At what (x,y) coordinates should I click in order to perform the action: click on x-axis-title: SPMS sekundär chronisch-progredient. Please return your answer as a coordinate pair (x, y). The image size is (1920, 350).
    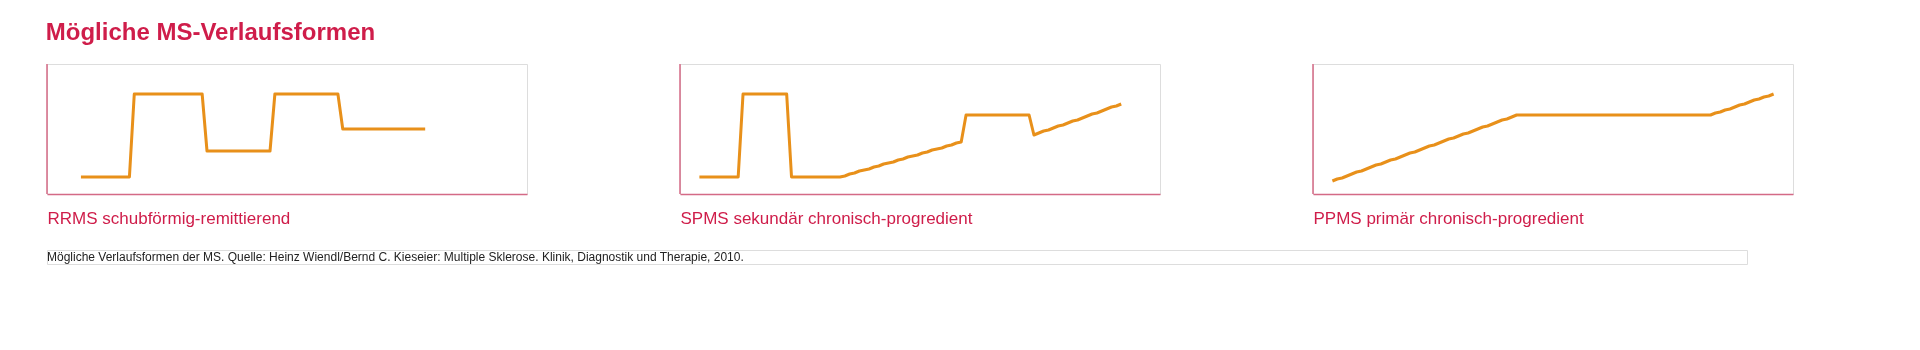
    Looking at the image, I should click on (826, 218).